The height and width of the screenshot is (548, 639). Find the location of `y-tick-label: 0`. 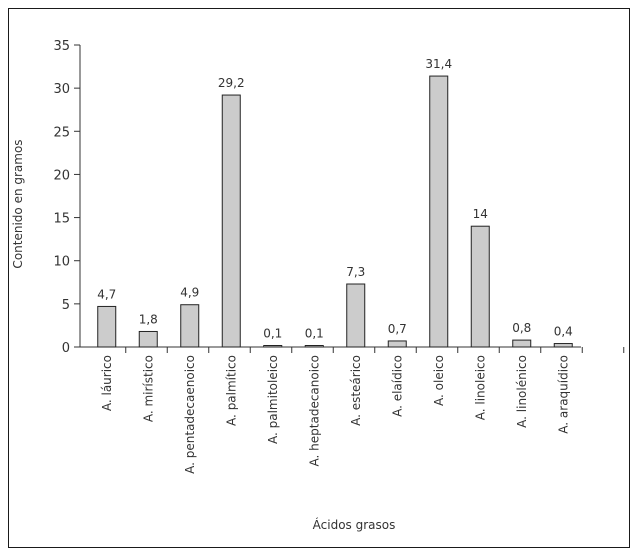

y-tick-label: 0 is located at coordinates (66, 348).